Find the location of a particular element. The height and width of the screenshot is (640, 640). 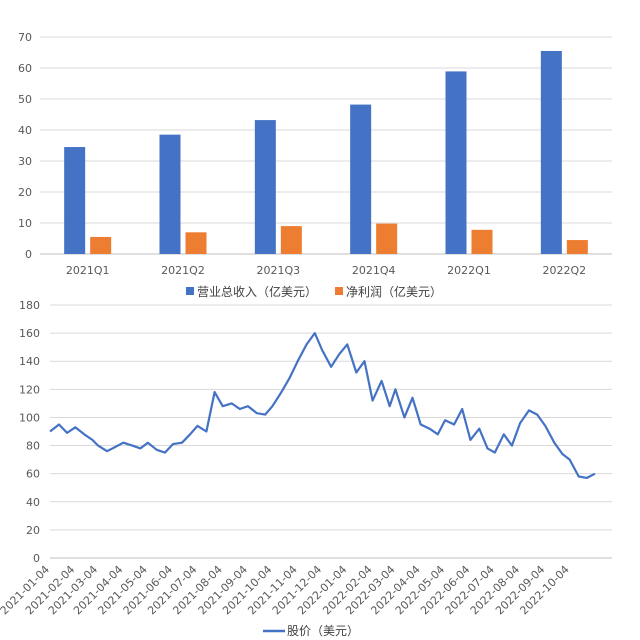

bar-revenue-2022Q1 is located at coordinates (456, 162).